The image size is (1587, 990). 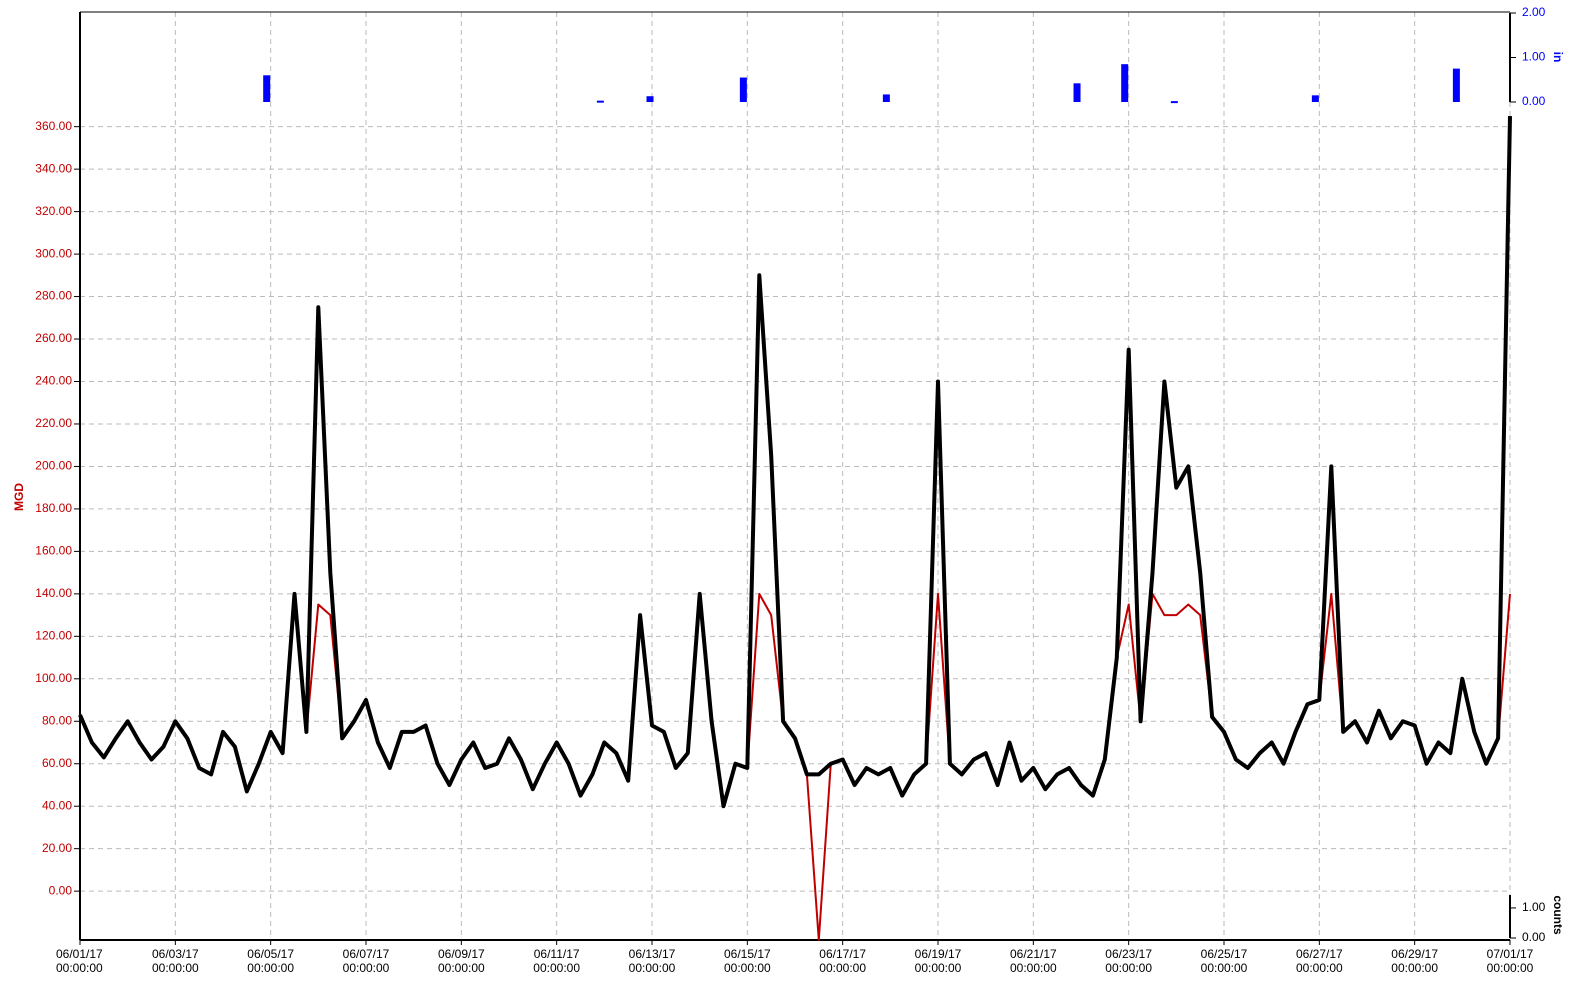 I want to click on x-tick-label: 06/23/17, so click(x=1128, y=954).